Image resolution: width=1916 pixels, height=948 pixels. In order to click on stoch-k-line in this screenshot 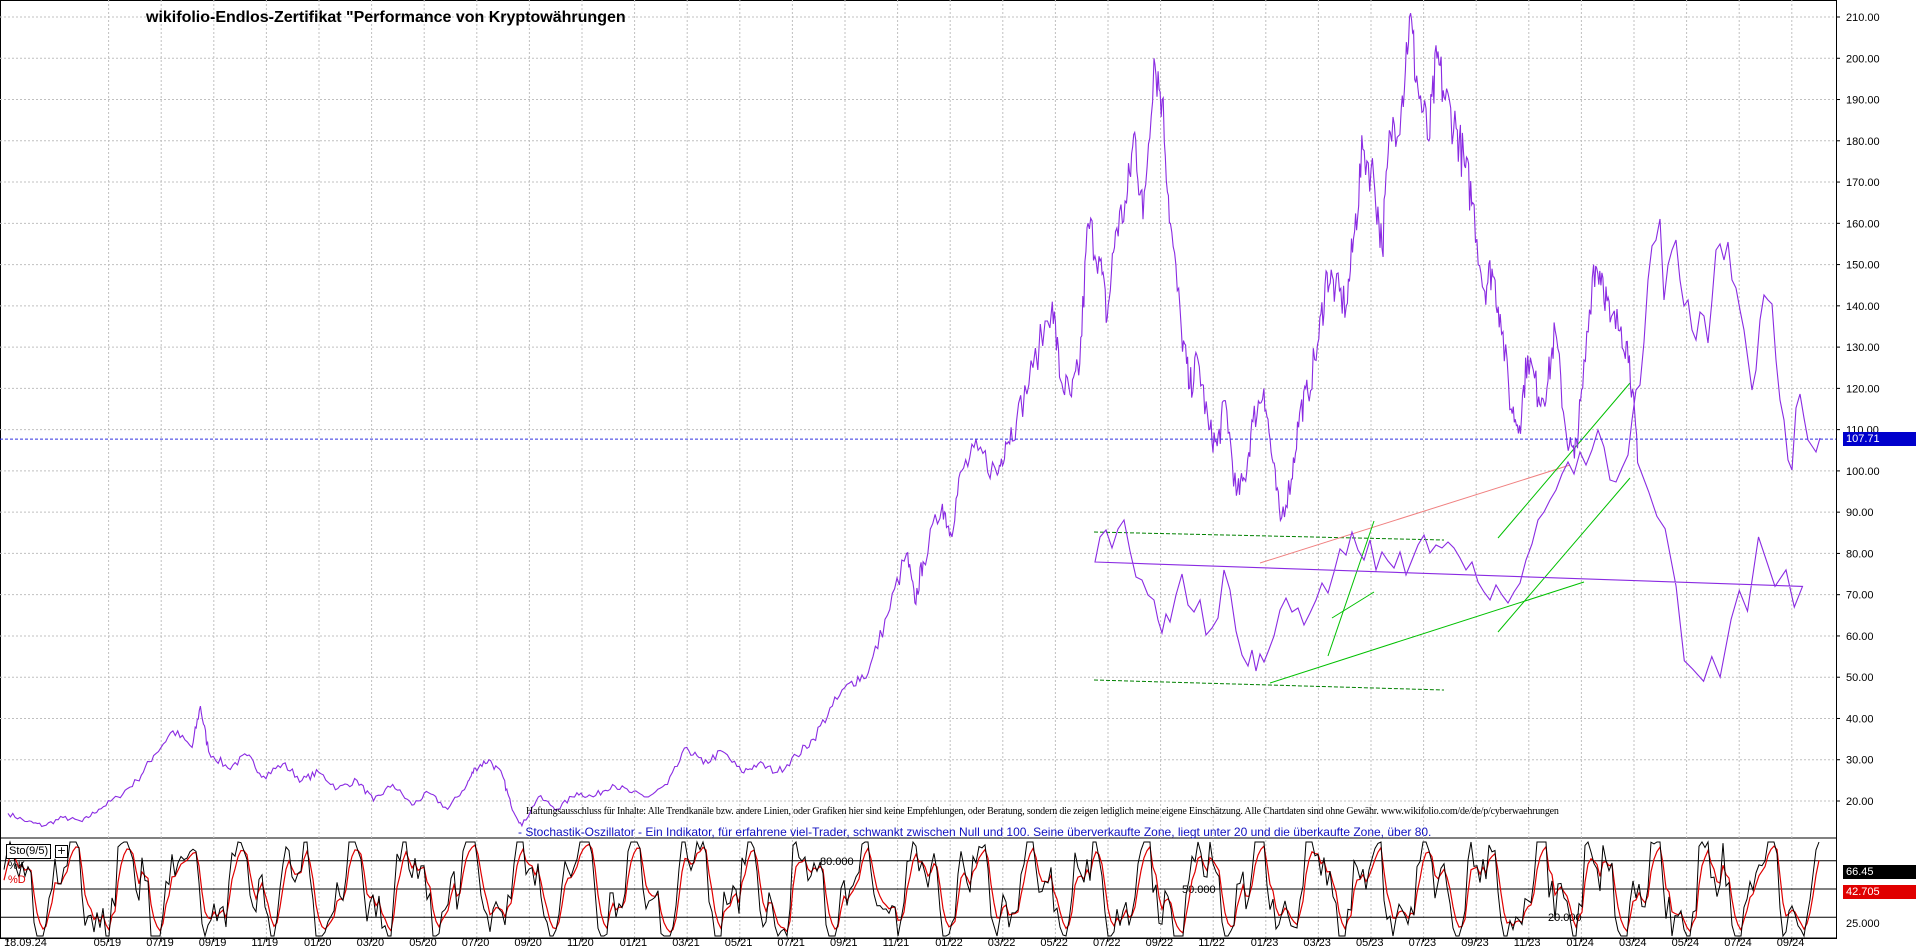, I will do `click(911, 889)`.